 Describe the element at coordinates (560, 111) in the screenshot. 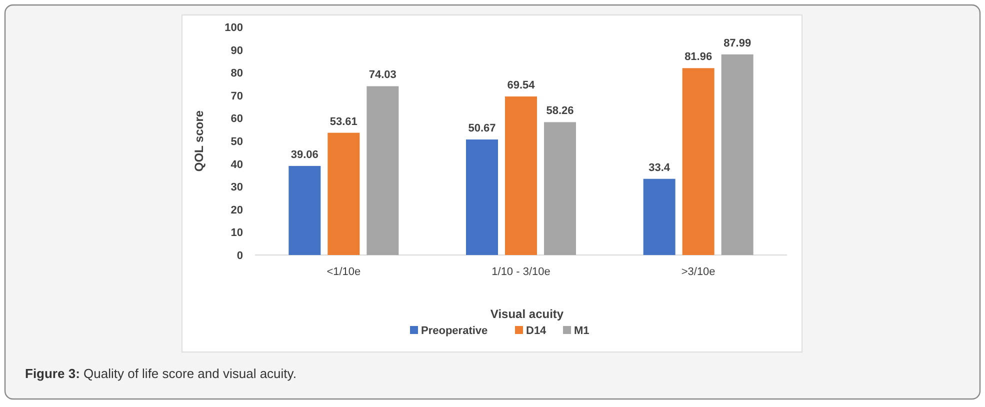

I see `data-label: 58.26` at that location.